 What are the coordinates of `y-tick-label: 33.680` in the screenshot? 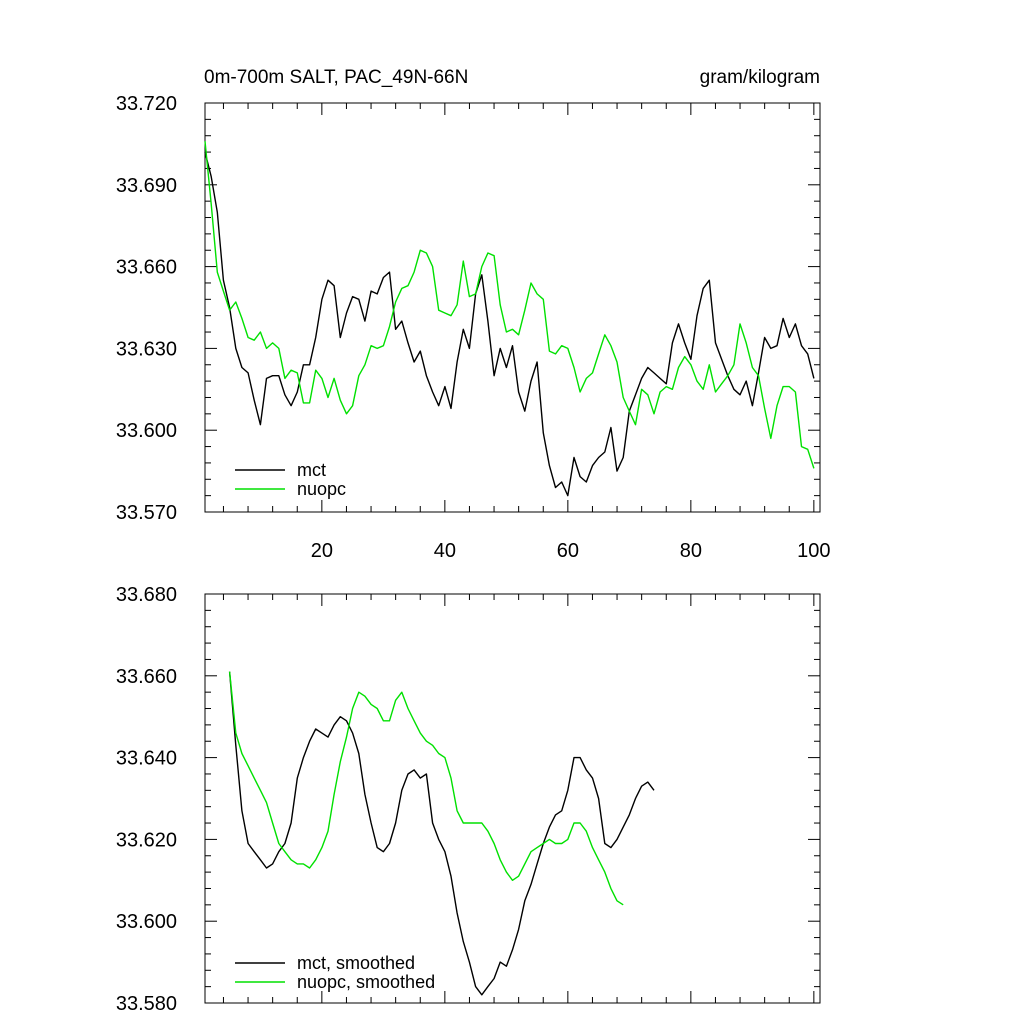 It's located at (146, 595).